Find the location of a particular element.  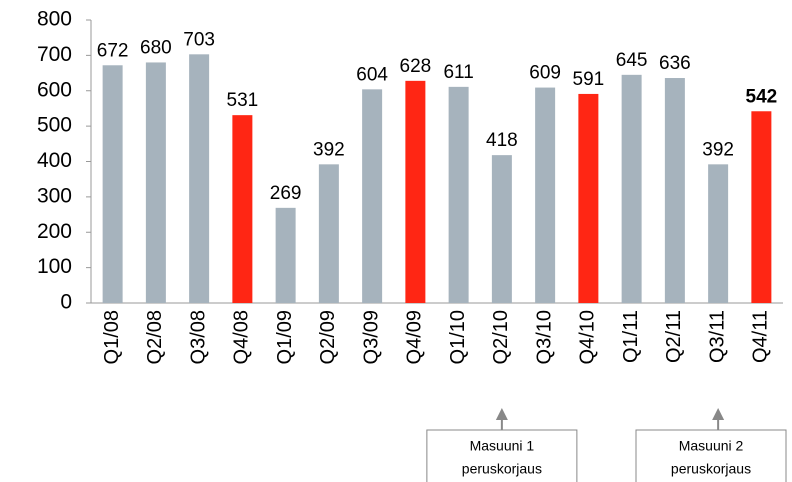

value-label: 531 is located at coordinates (243, 100).